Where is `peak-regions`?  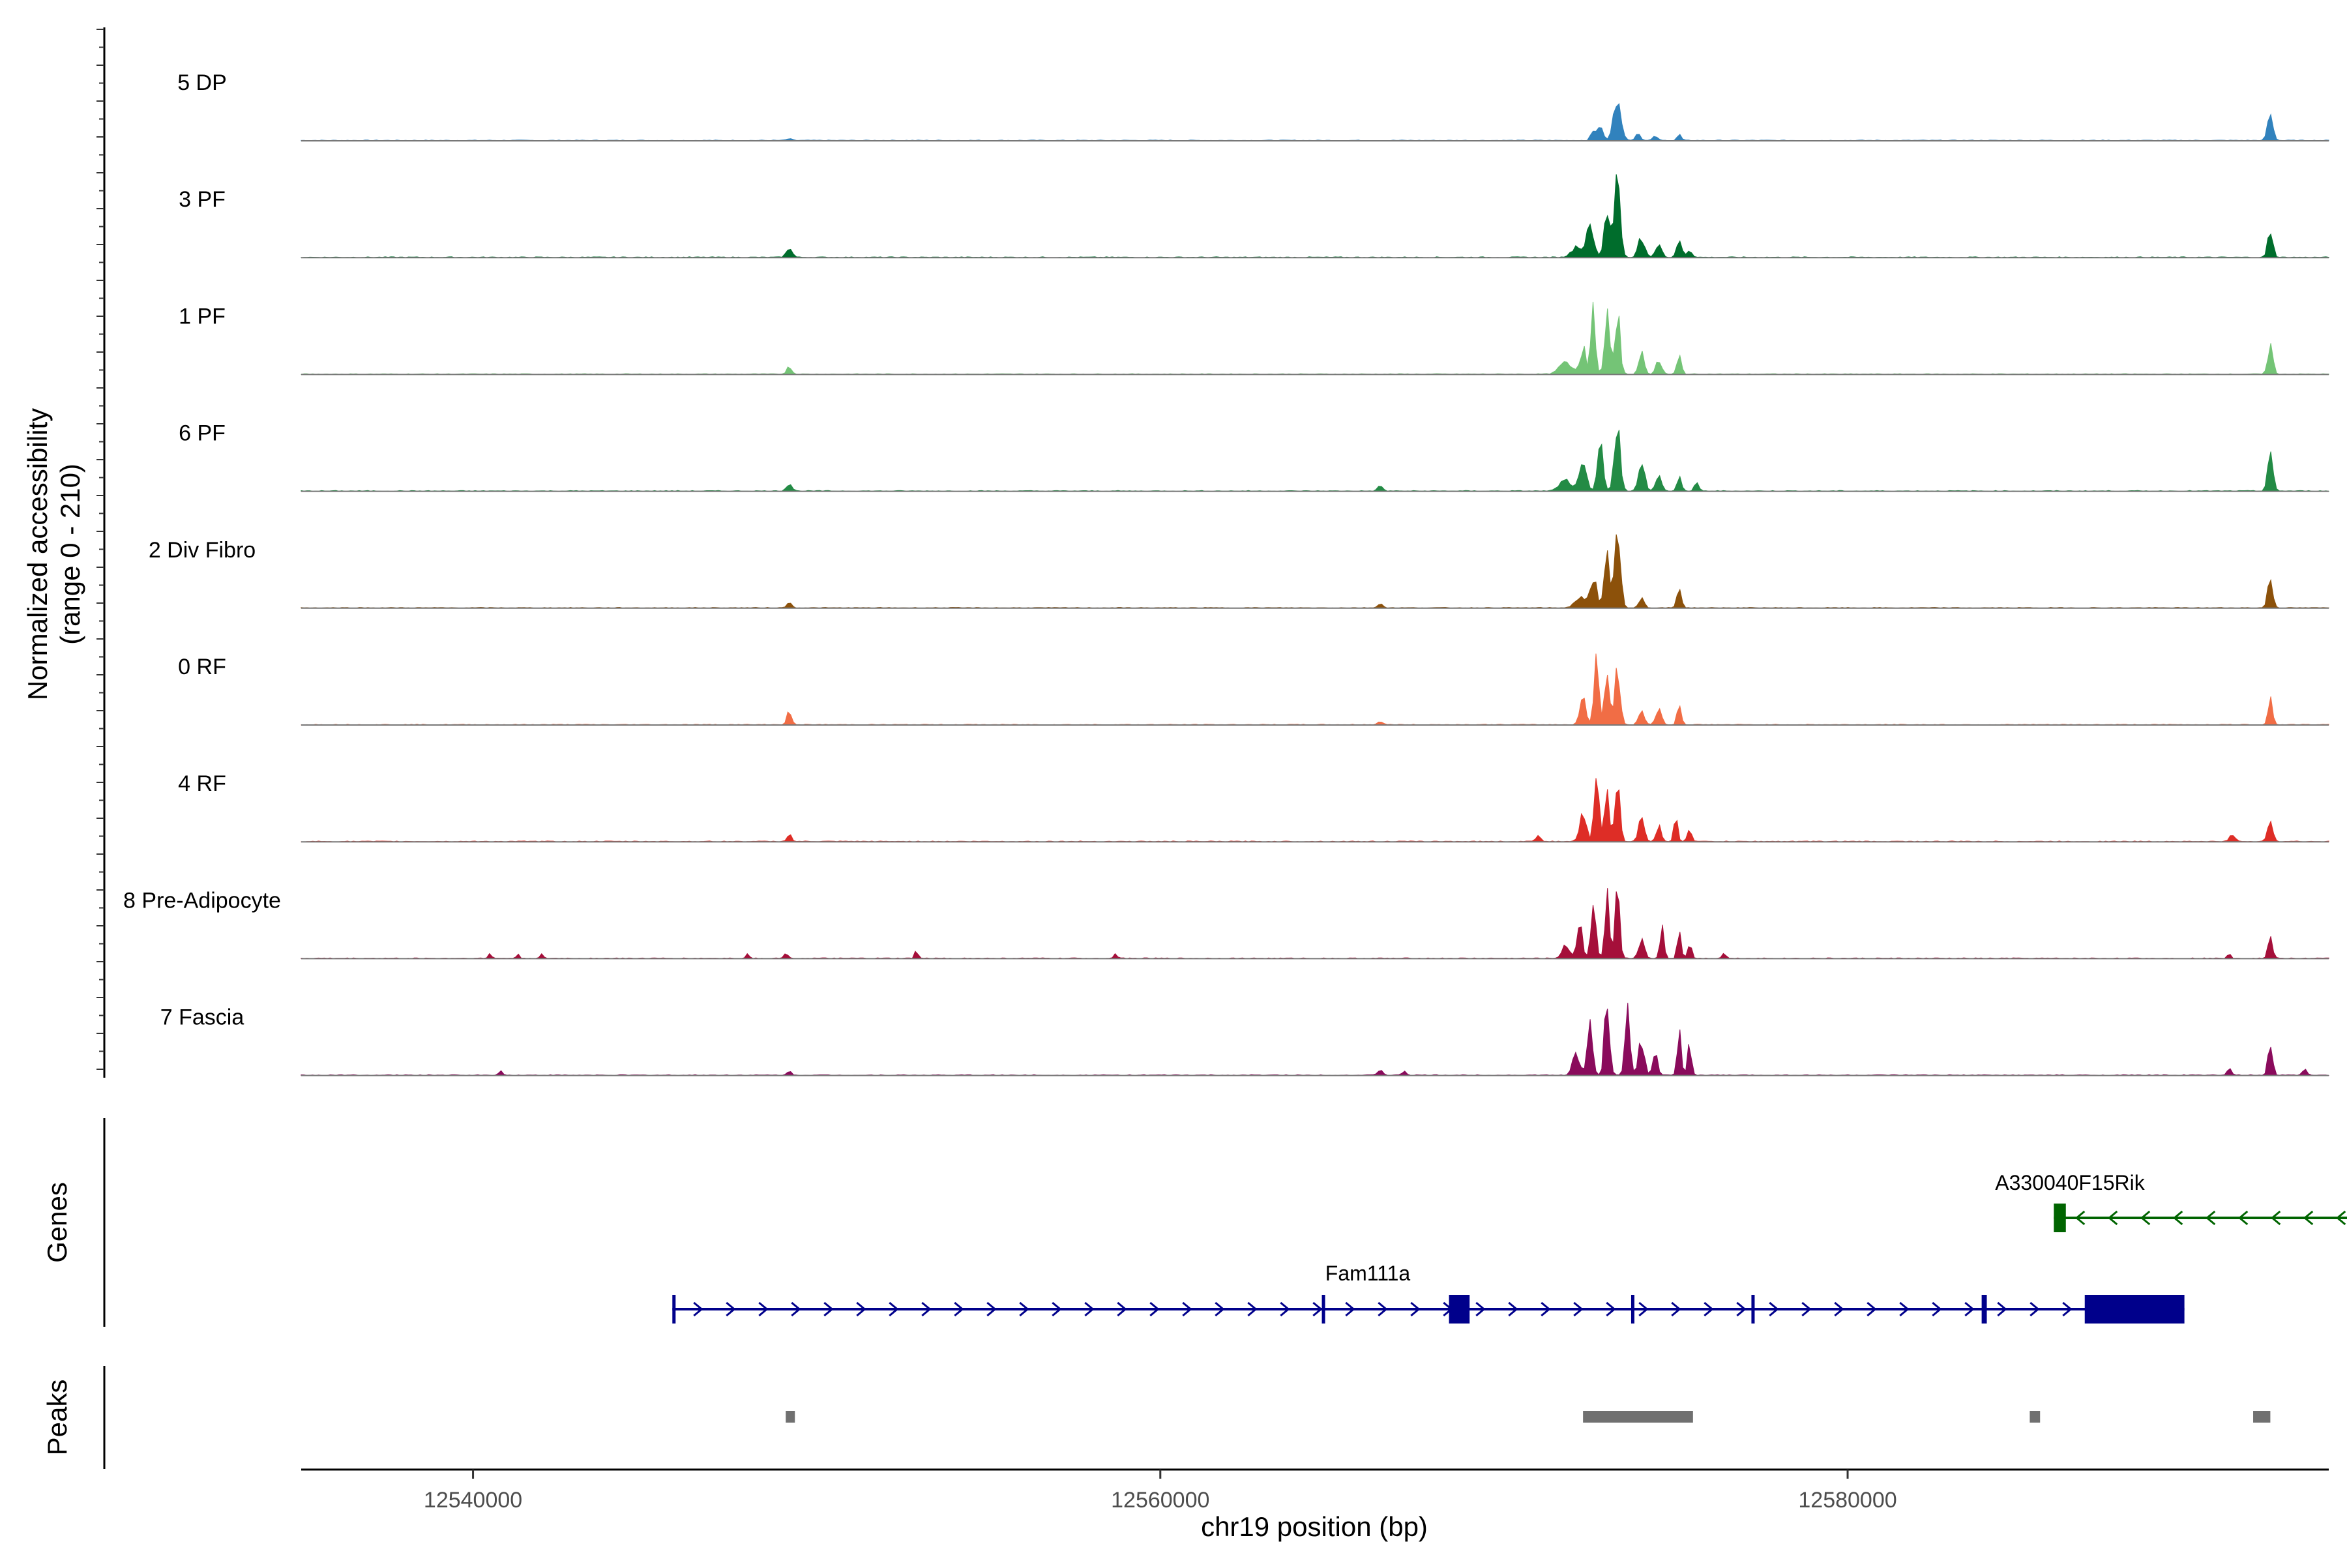
peak-regions is located at coordinates (1528, 1417).